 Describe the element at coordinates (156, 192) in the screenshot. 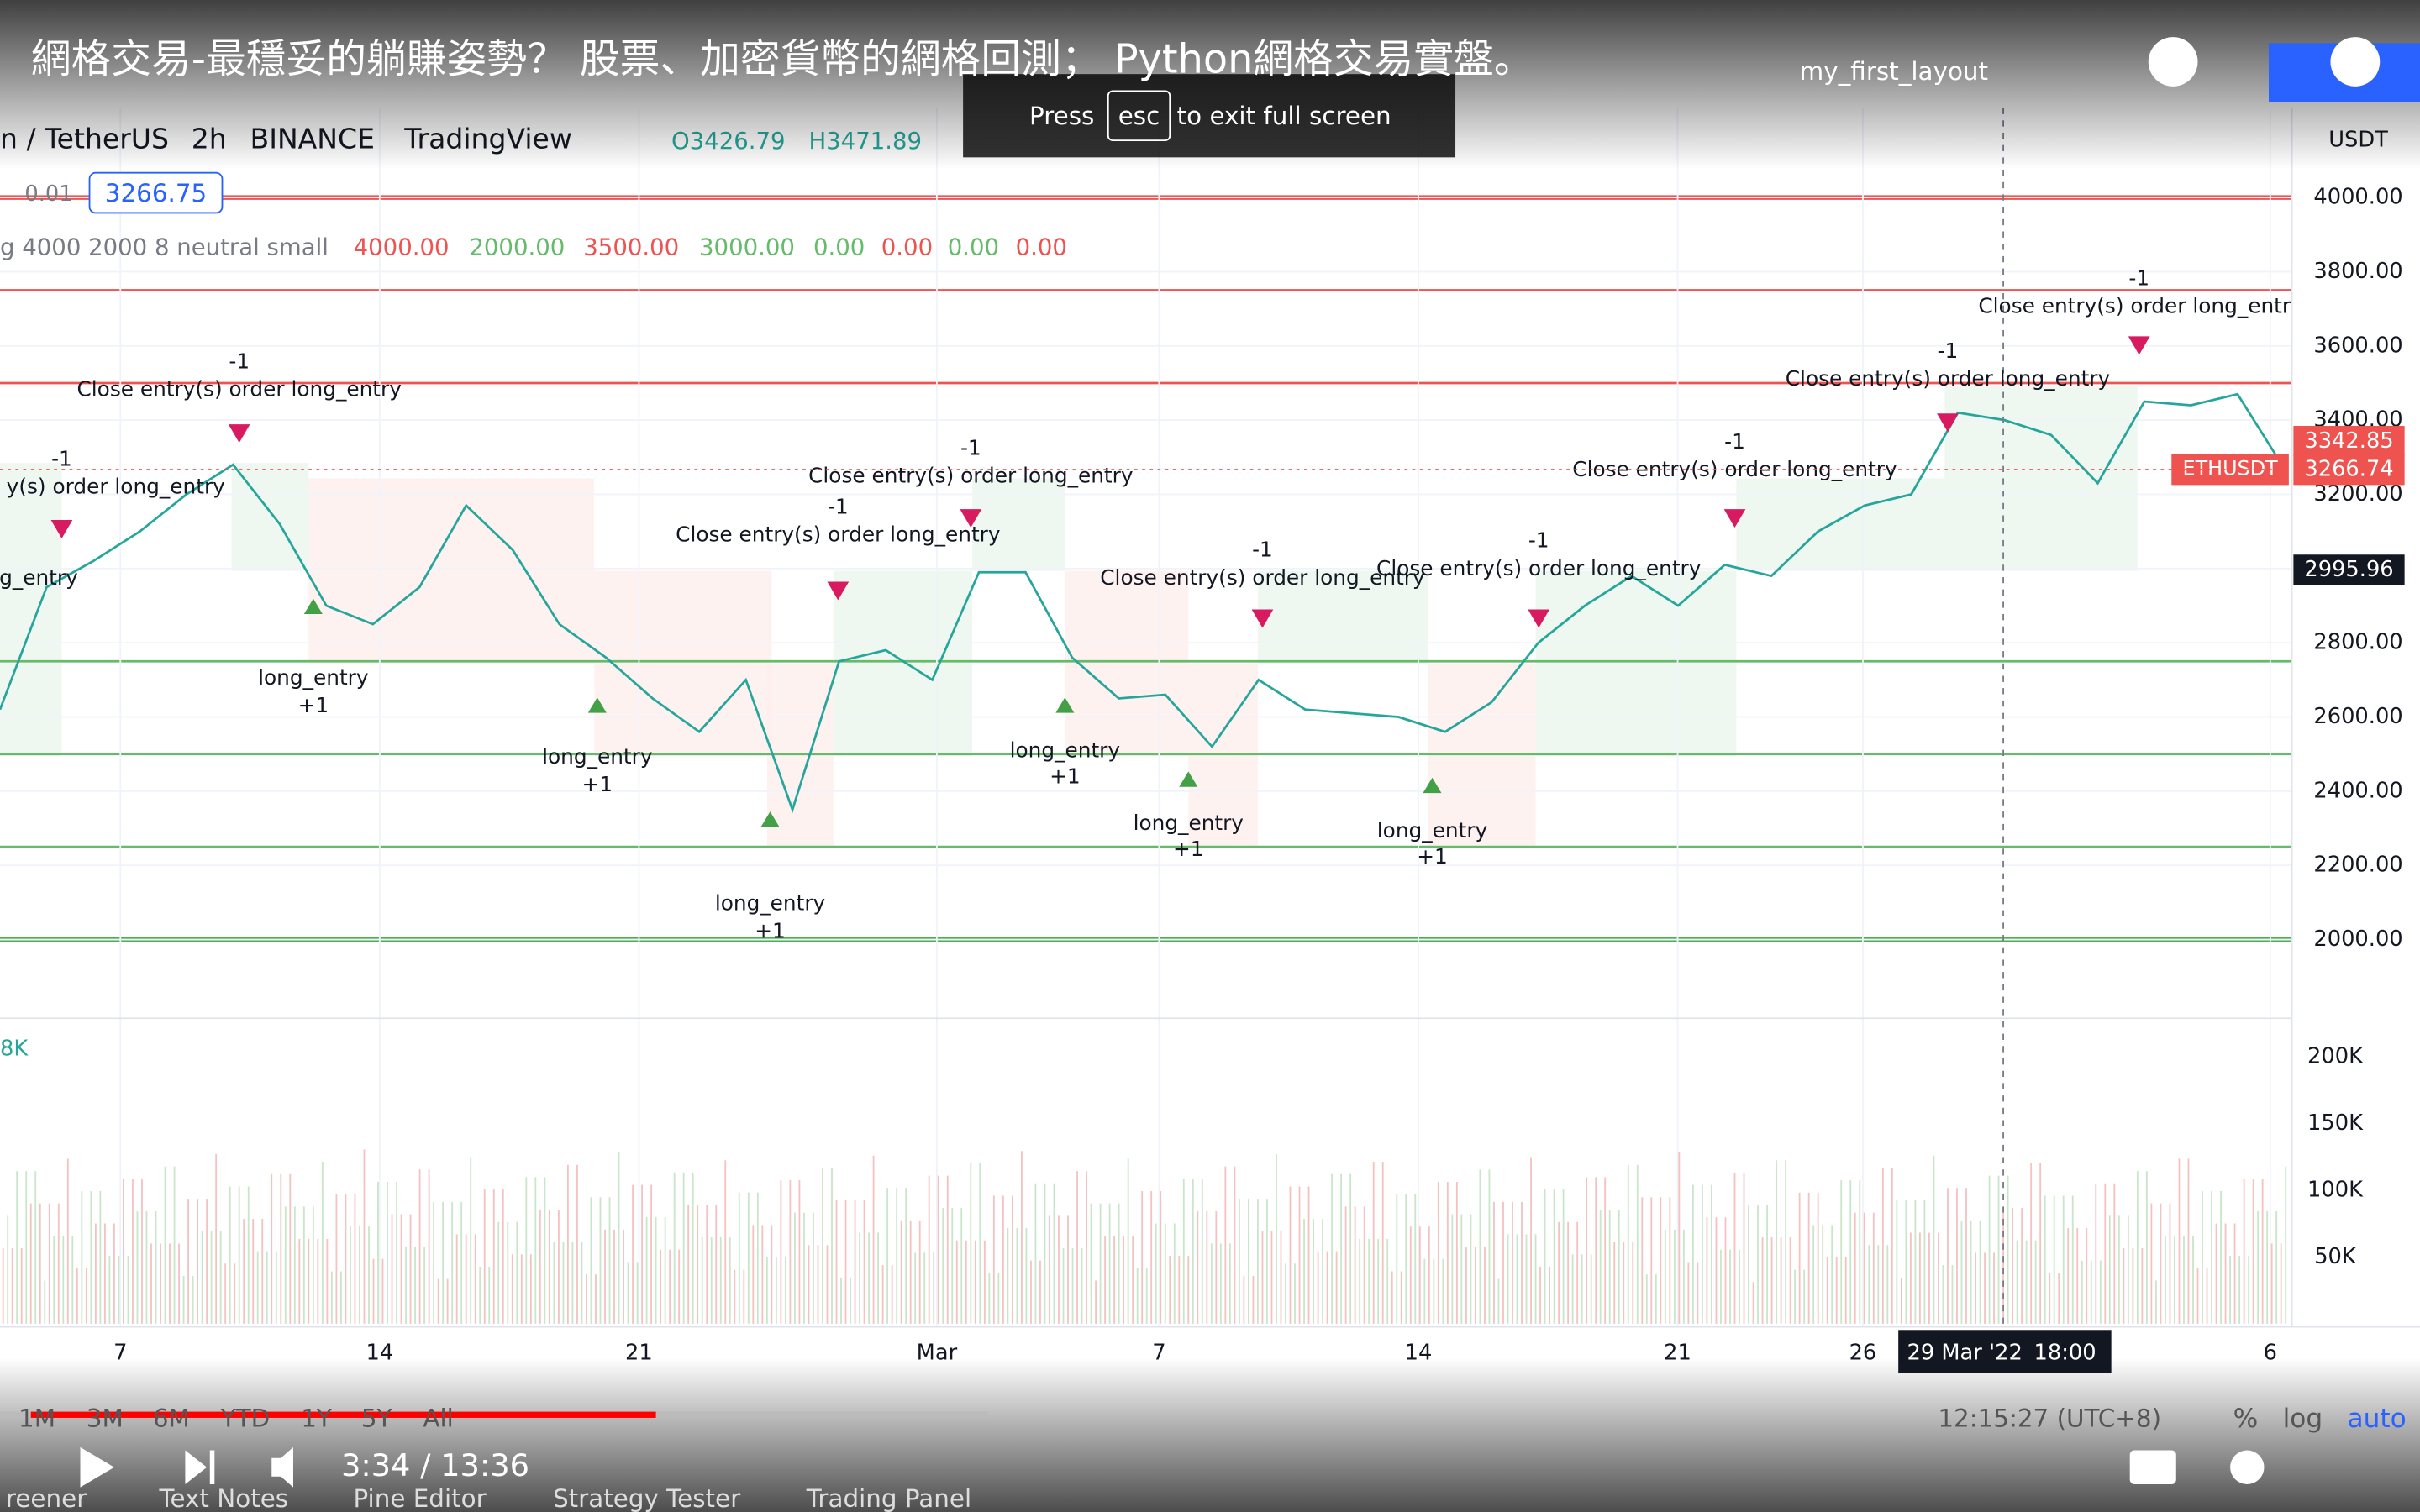

I see `order-price-box` at that location.